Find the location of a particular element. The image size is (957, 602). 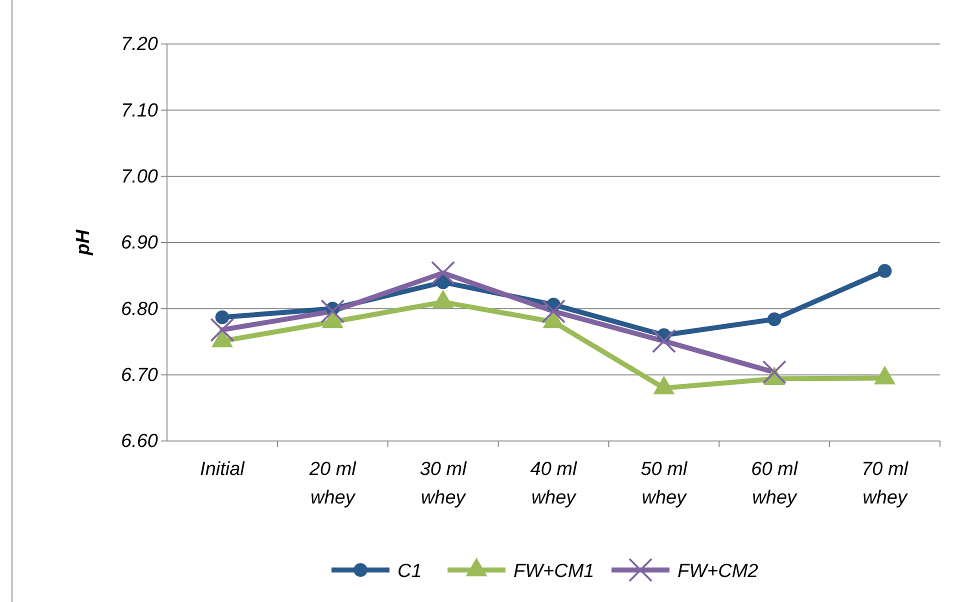

y-tick-label: 7.00 is located at coordinates (139, 177).